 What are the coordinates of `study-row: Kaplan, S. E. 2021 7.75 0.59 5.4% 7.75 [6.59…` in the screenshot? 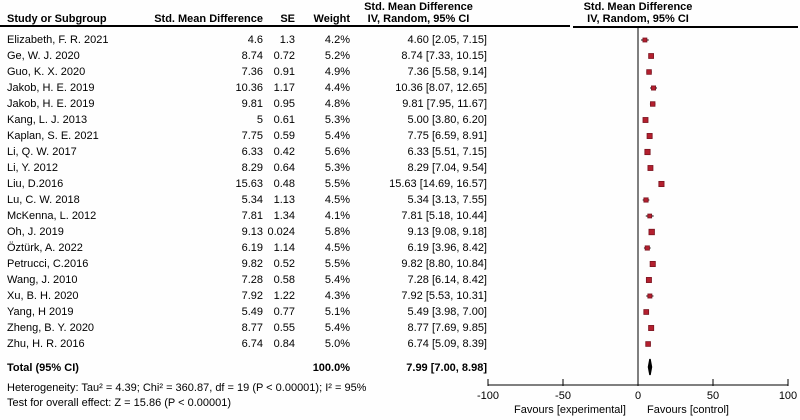 It's located at (243, 136).